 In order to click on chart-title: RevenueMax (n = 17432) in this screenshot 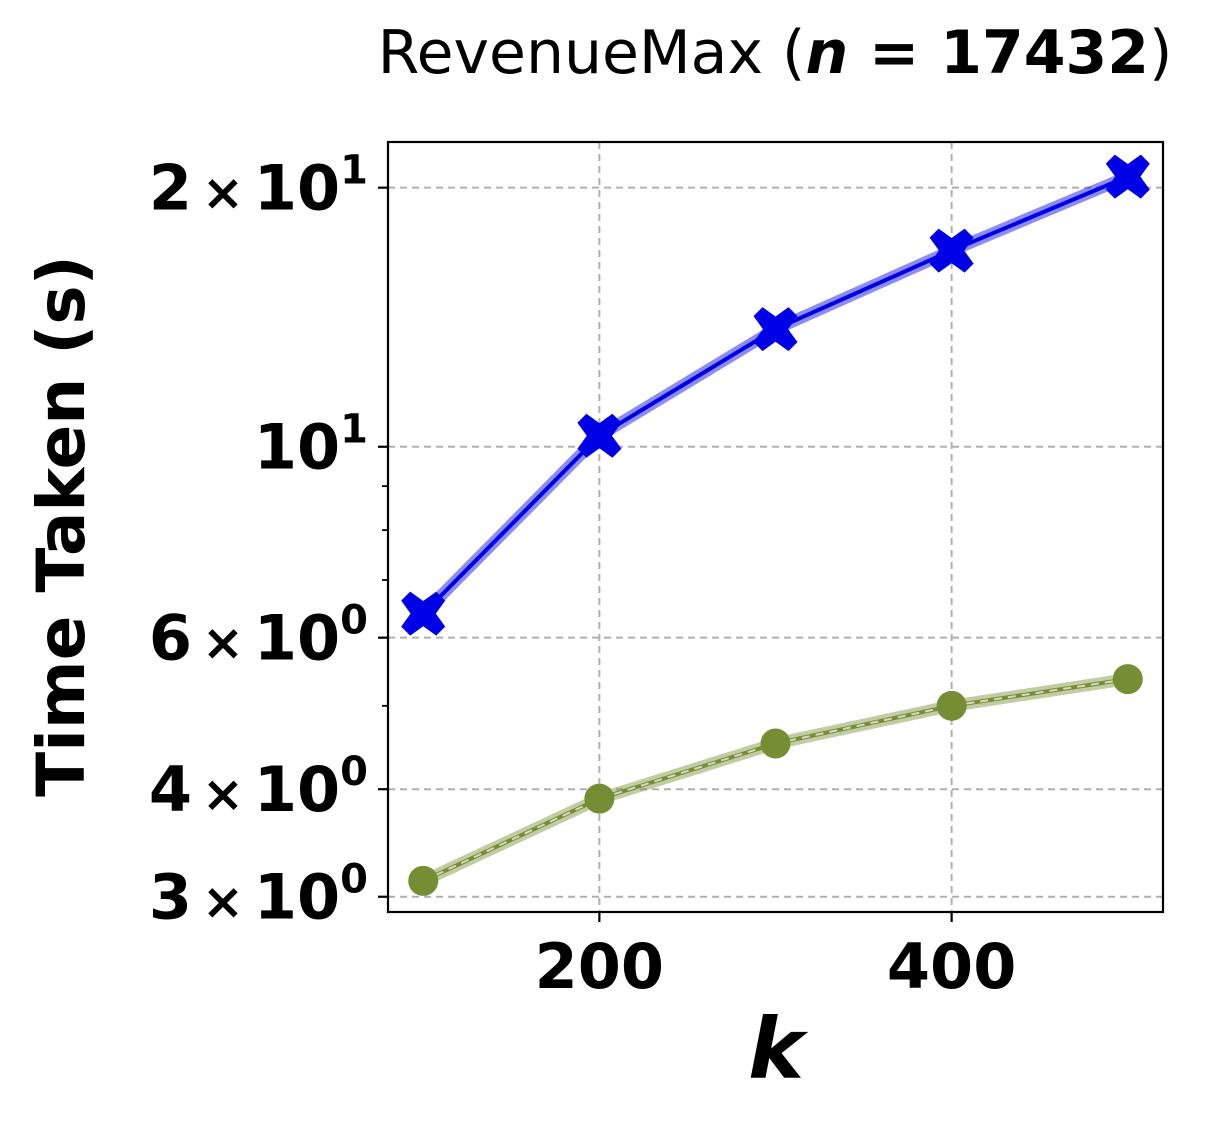, I will do `click(775, 53)`.